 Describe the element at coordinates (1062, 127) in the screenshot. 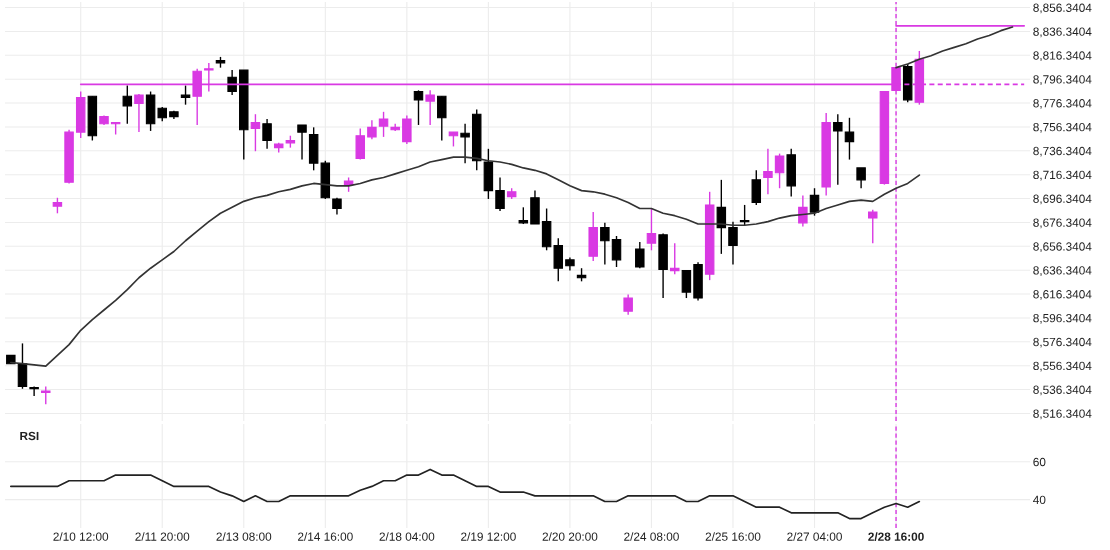

I see `y-tick-label: 8,756.3404` at that location.